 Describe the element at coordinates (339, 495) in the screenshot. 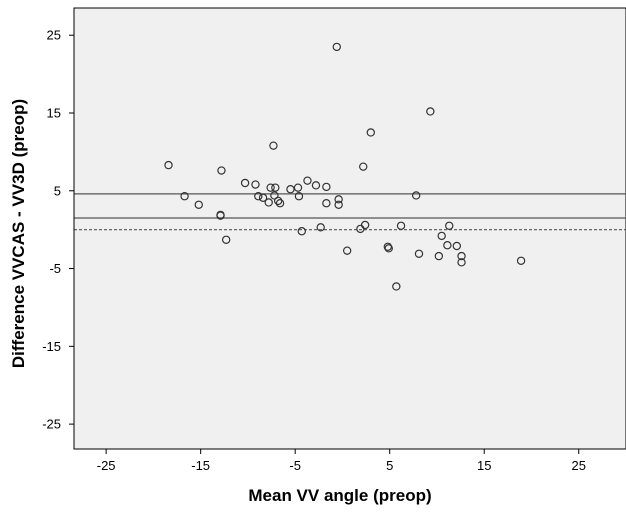

I see `x-axis-title: Mean VV angle (preop)` at that location.